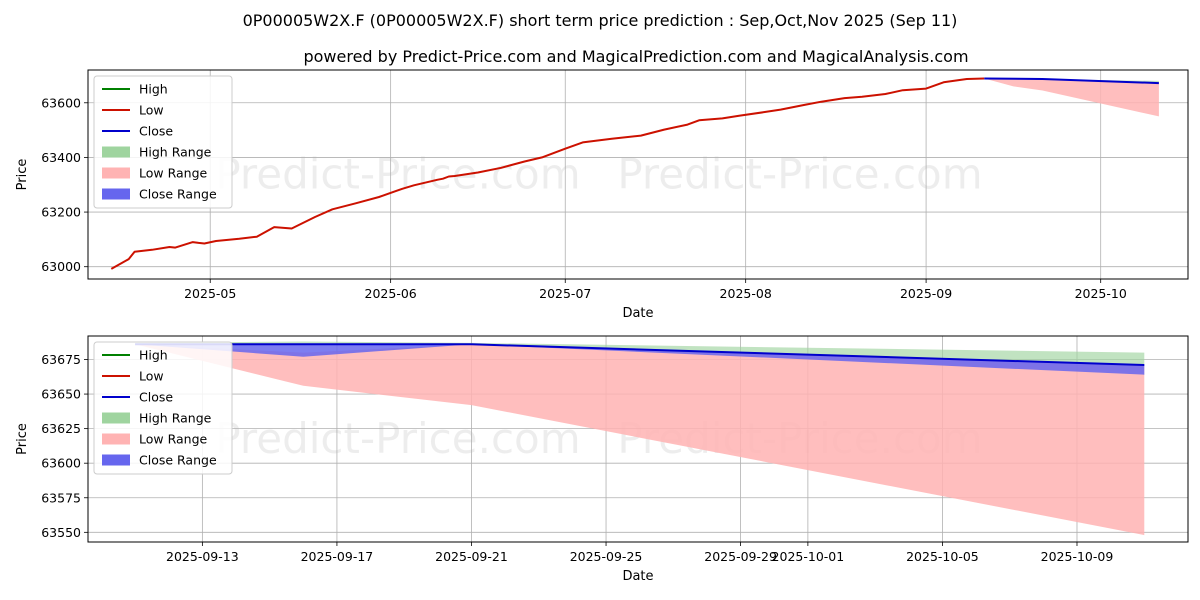 This screenshot has height=600, width=1200. Describe the element at coordinates (942, 556) in the screenshot. I see `x-tick-label: 2025-10-05` at that location.